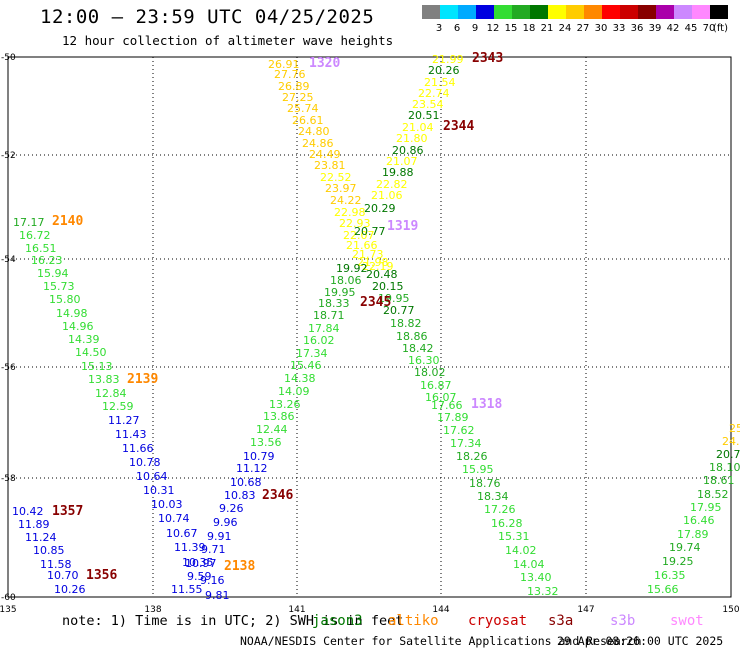 The height and width of the screenshot is (650, 740). I want to click on wave-height-value: 21.54, so click(440, 82).